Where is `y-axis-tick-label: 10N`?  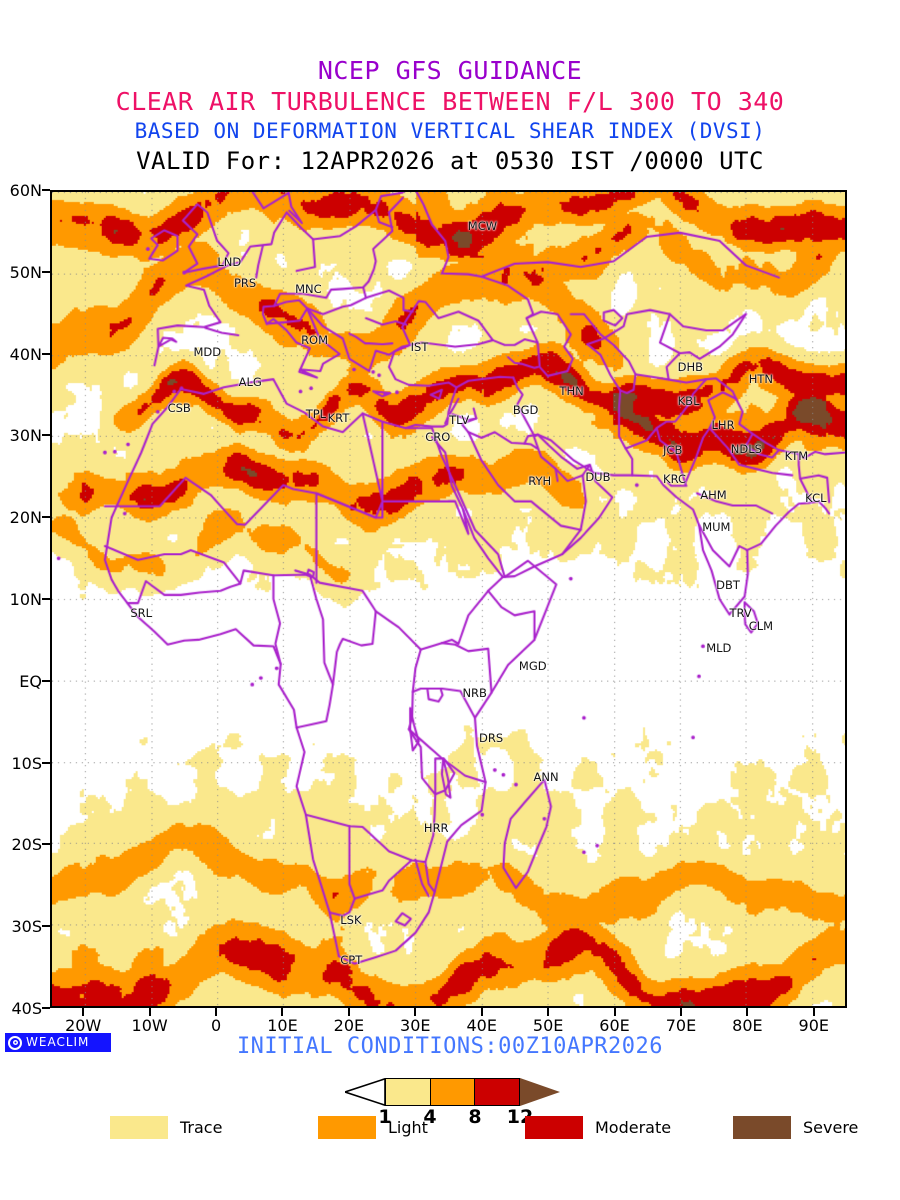
y-axis-tick-label: 10N is located at coordinates (25, 599).